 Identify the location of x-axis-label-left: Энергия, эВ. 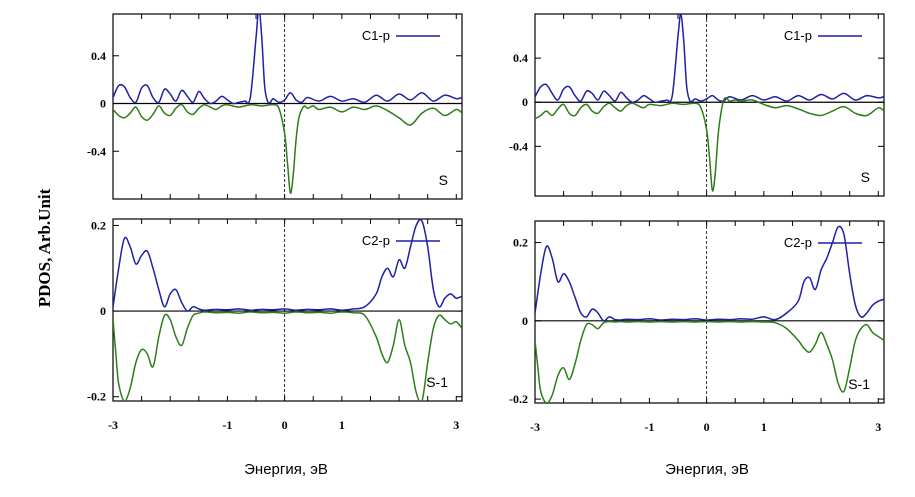
(286, 469).